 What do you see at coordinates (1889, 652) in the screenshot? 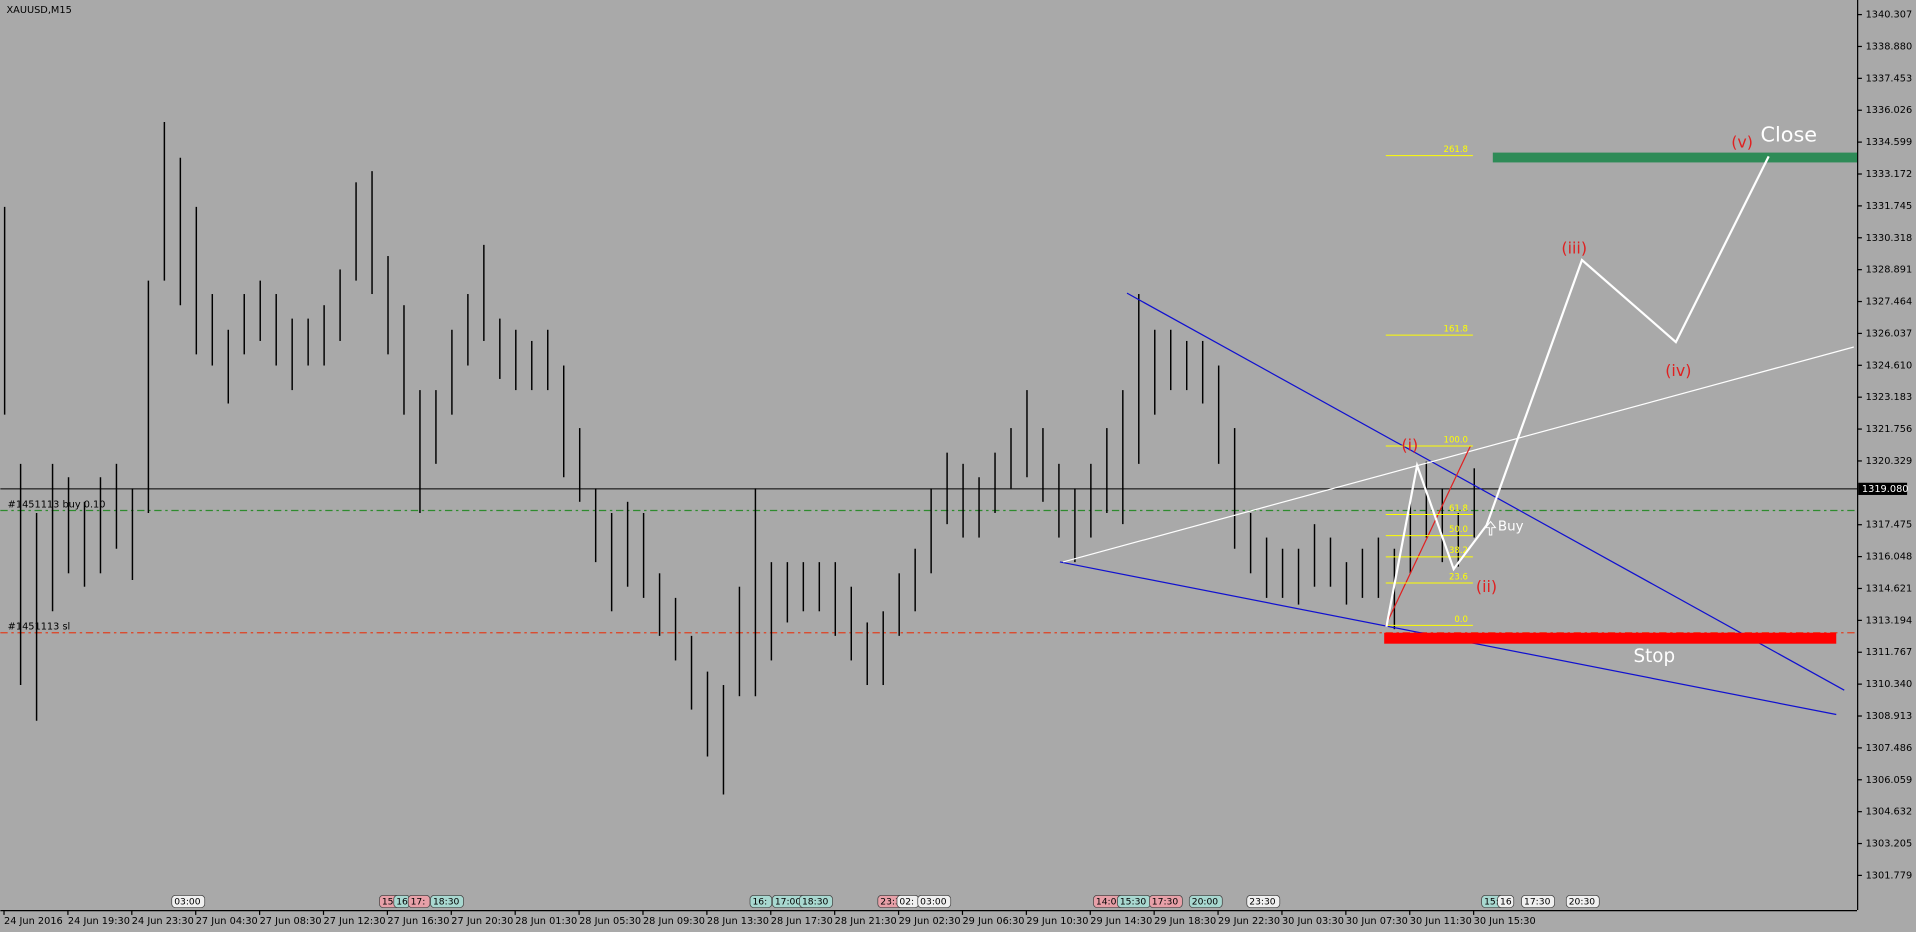
I see `y-tick-label: 1311.767` at bounding box center [1889, 652].